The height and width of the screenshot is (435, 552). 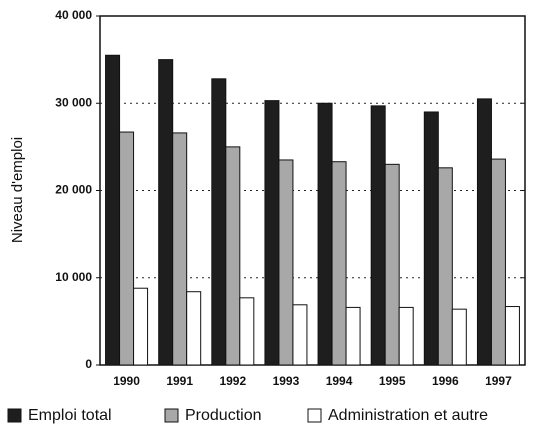 I want to click on legend-label: Administration et autre, so click(x=408, y=415).